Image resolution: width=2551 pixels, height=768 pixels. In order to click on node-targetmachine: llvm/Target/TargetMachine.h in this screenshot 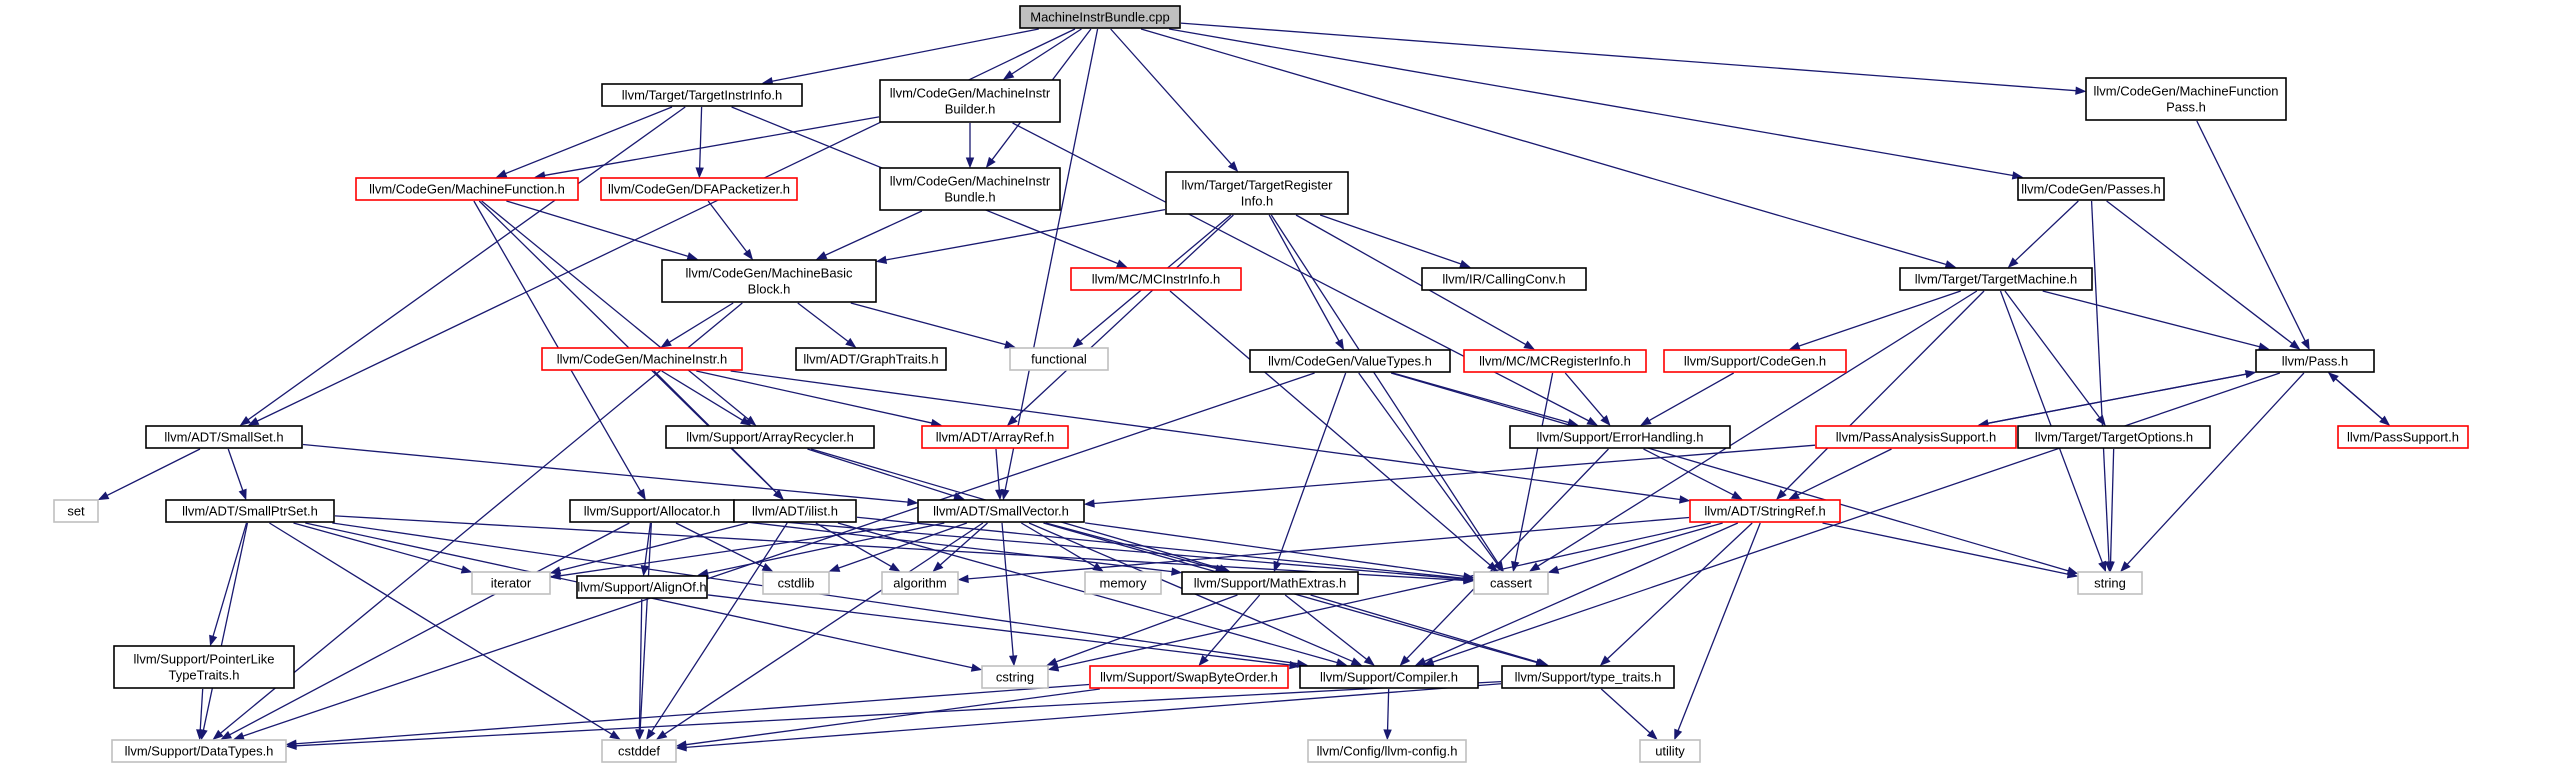, I will do `click(1996, 279)`.